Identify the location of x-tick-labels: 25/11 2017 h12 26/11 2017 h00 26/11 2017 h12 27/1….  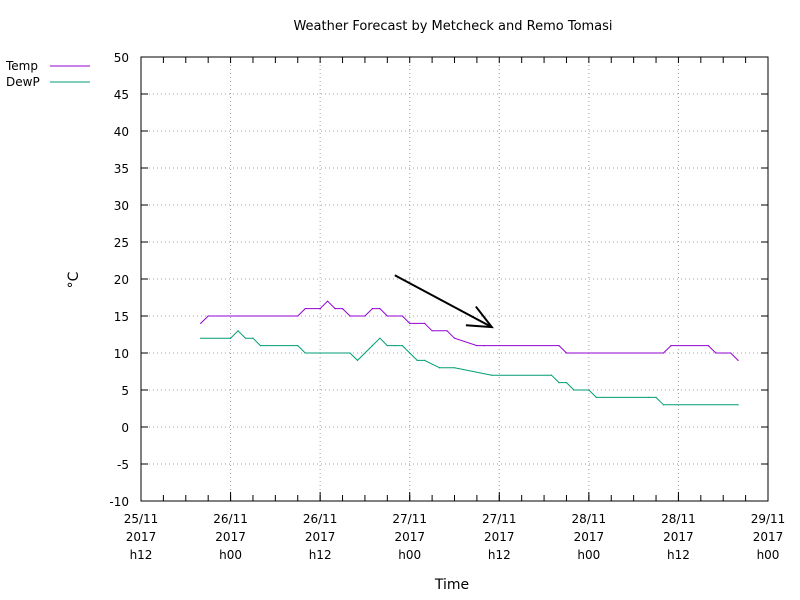
(455, 537).